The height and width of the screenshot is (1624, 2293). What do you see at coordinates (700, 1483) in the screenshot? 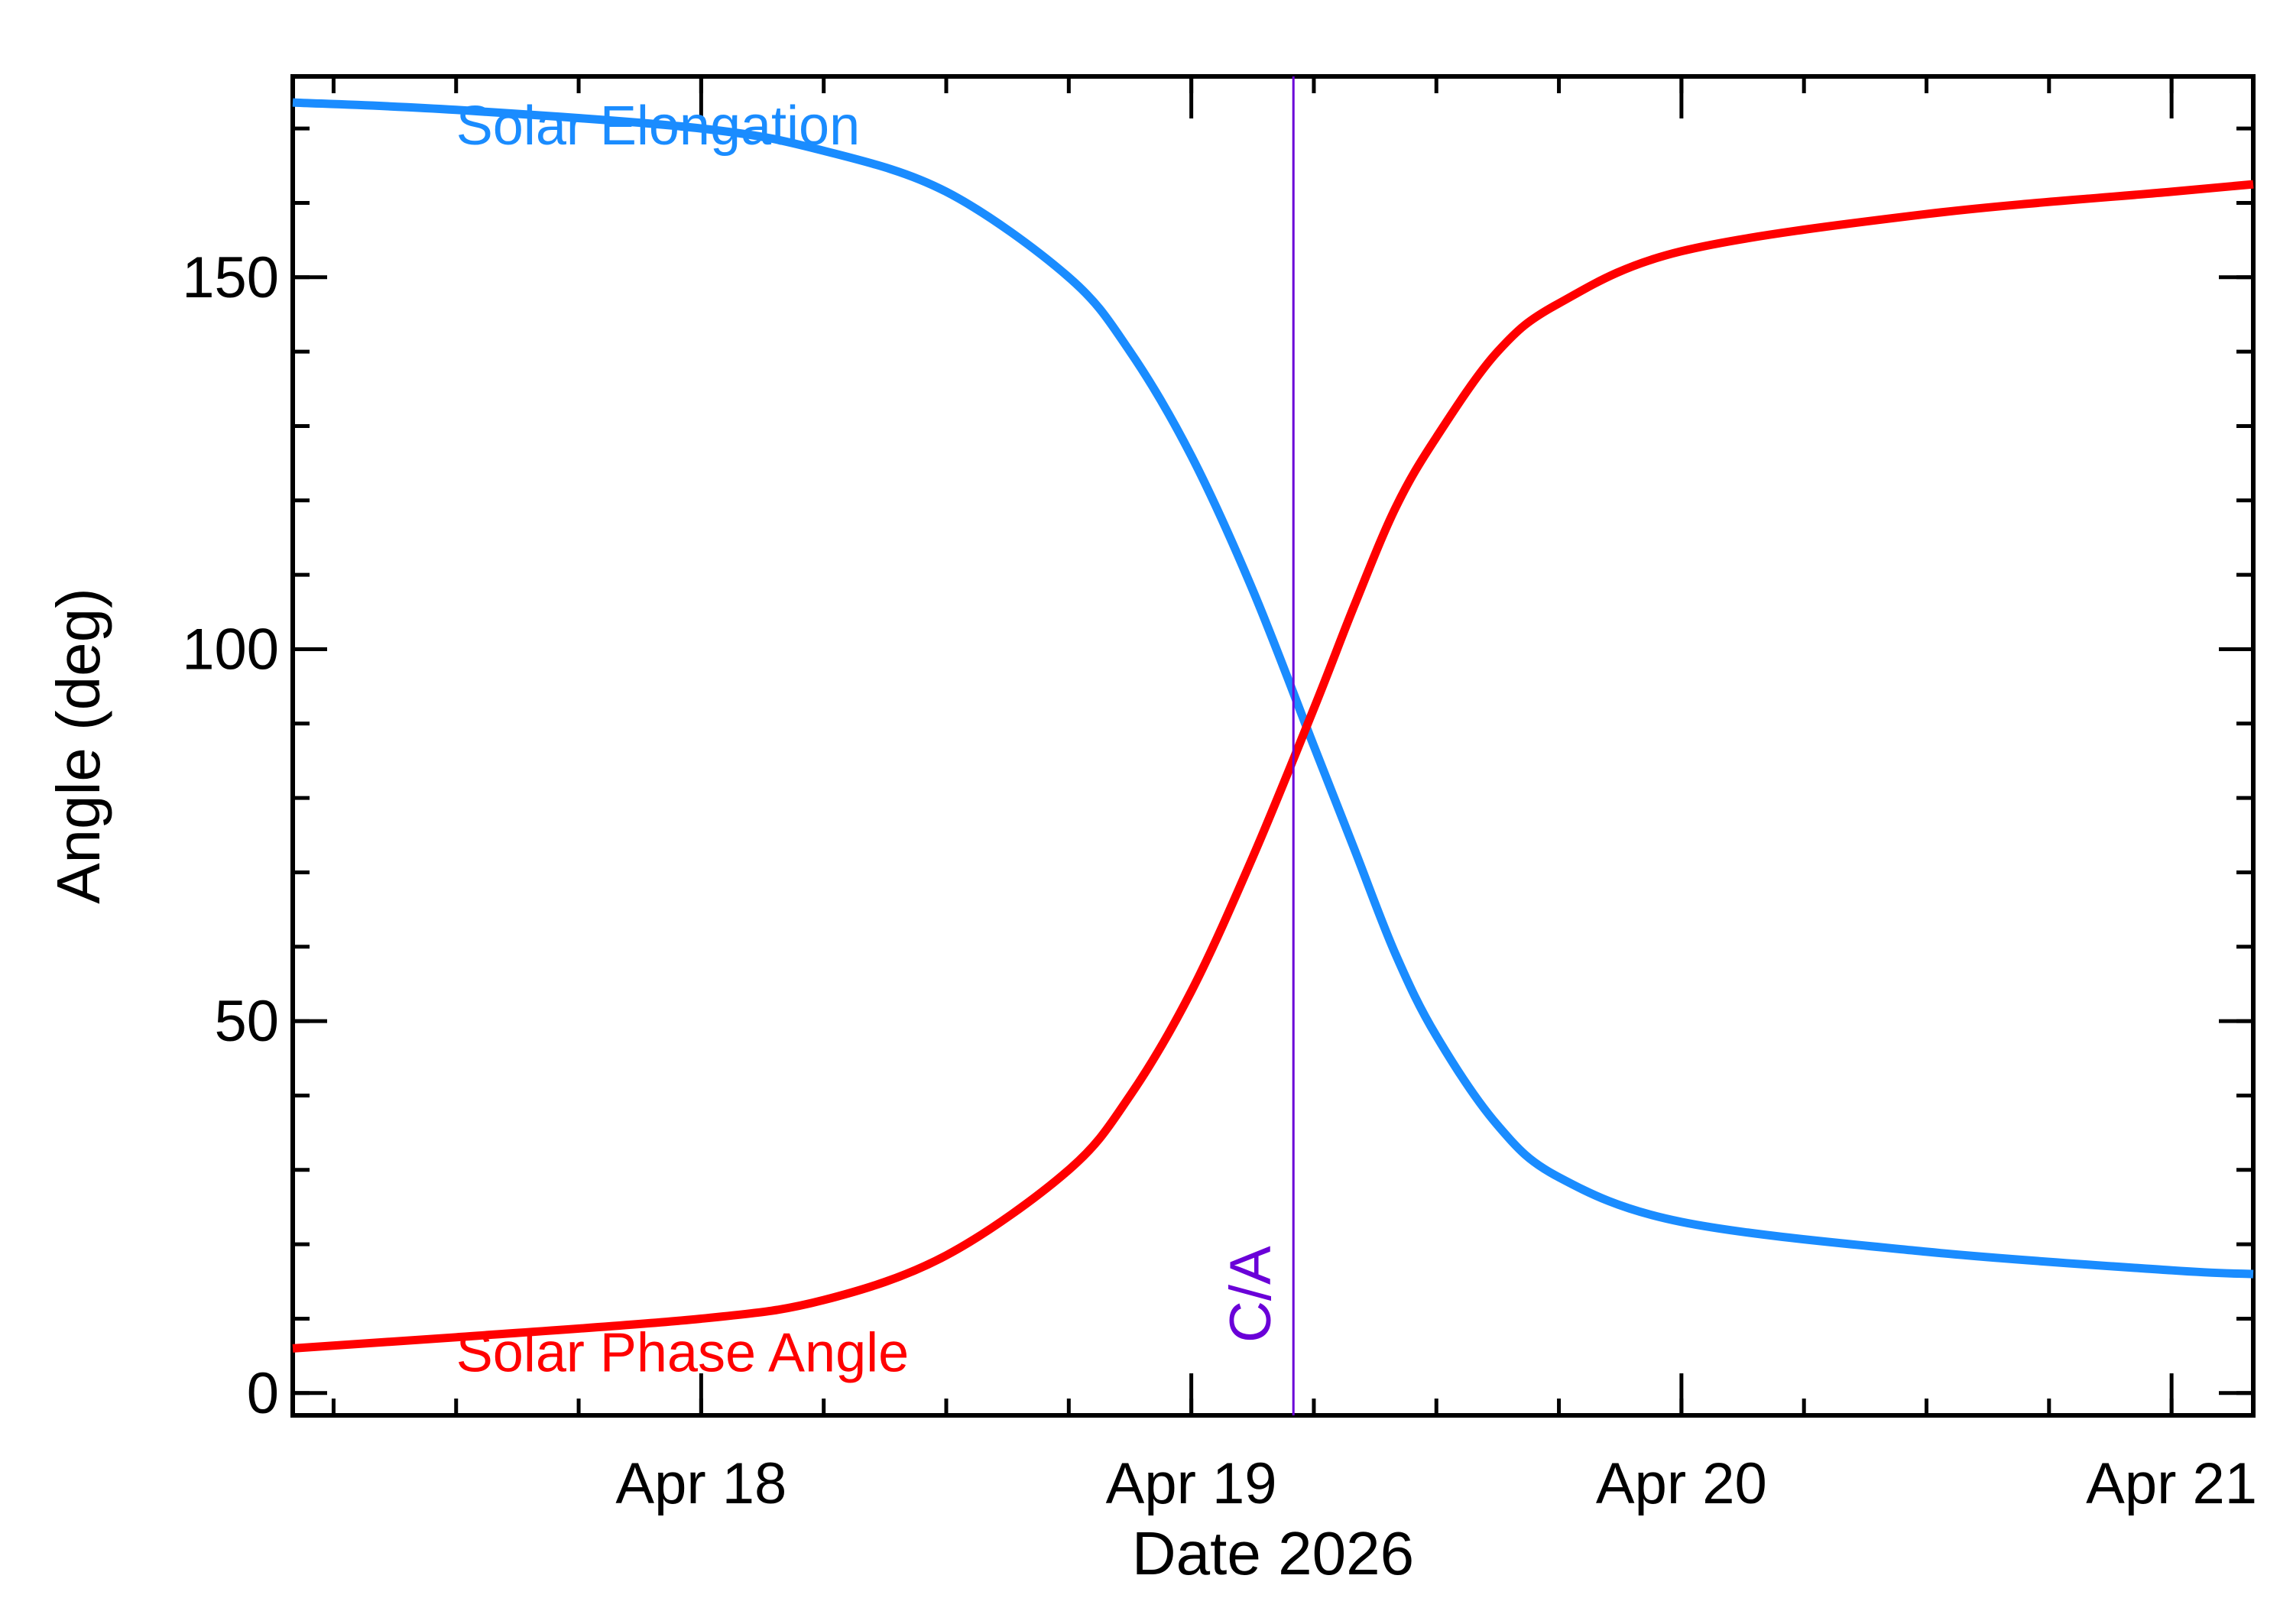
I see `x-tick-label: Apr 18` at bounding box center [700, 1483].